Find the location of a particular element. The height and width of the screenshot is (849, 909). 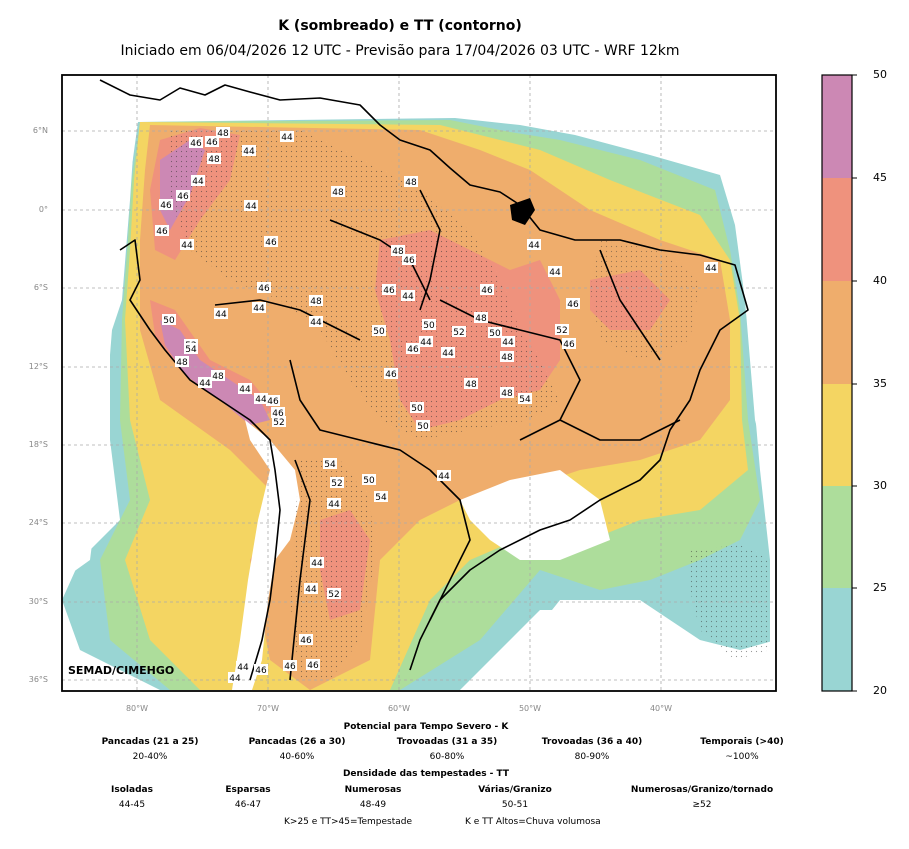

tt-legend-item: Isoladas 44-45 is located at coordinates (132, 797).